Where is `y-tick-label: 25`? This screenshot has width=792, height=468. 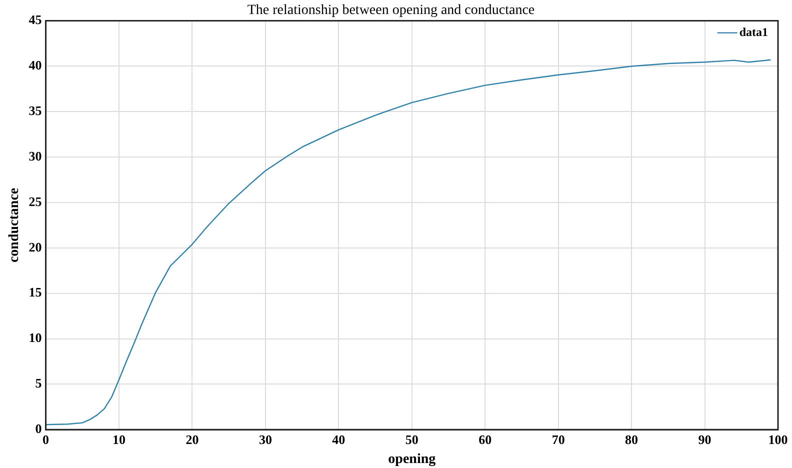 y-tick-label: 25 is located at coordinates (35, 201).